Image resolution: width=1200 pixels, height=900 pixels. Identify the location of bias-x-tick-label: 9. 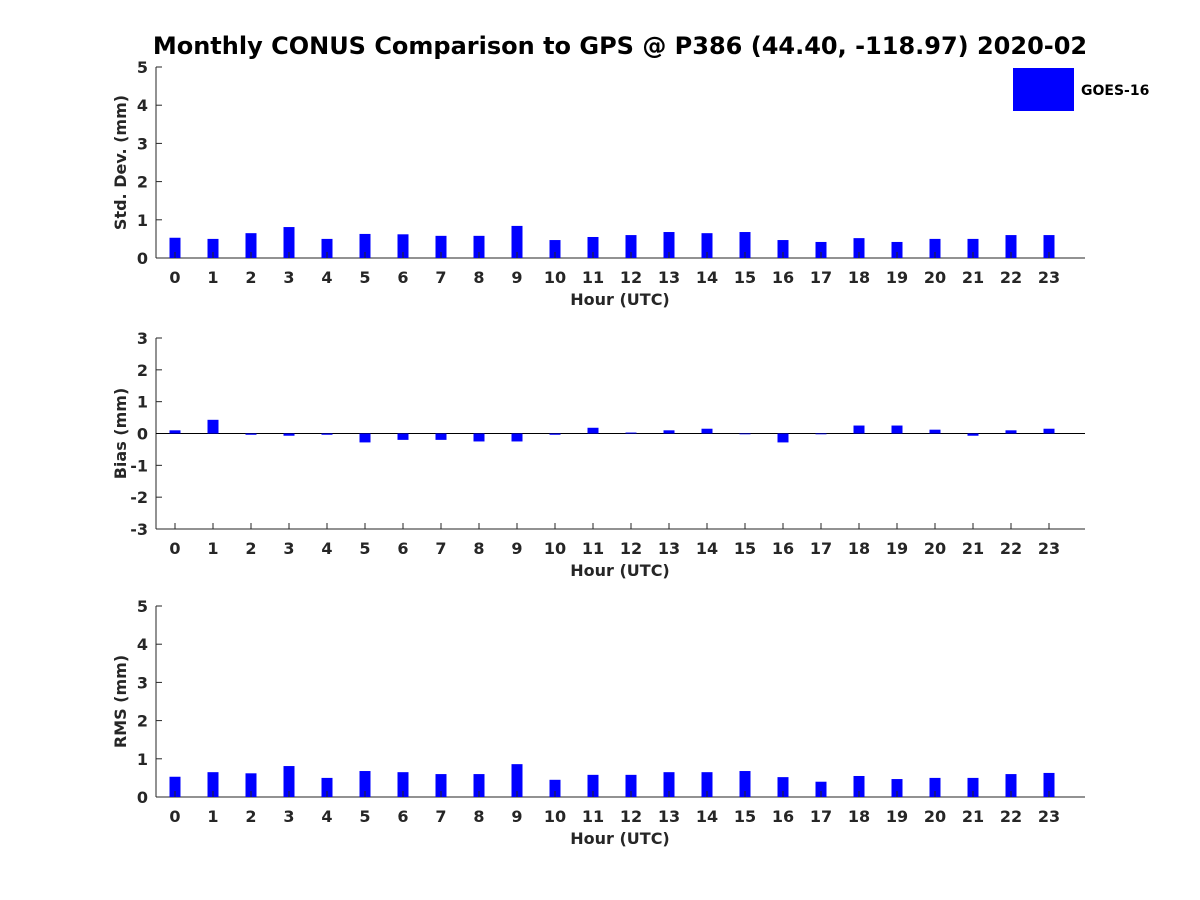
(516, 548).